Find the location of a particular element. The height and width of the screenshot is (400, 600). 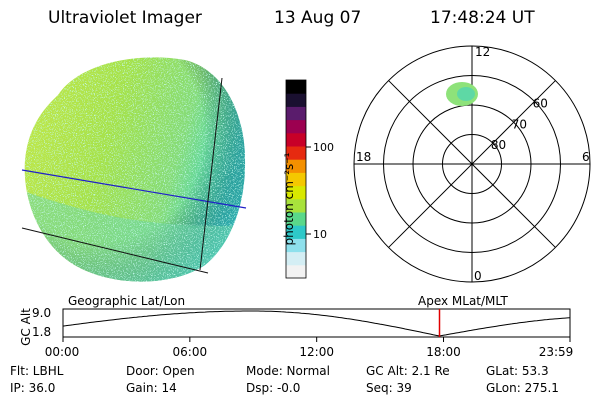

mode-info: Mode: Normal is located at coordinates (288, 371).